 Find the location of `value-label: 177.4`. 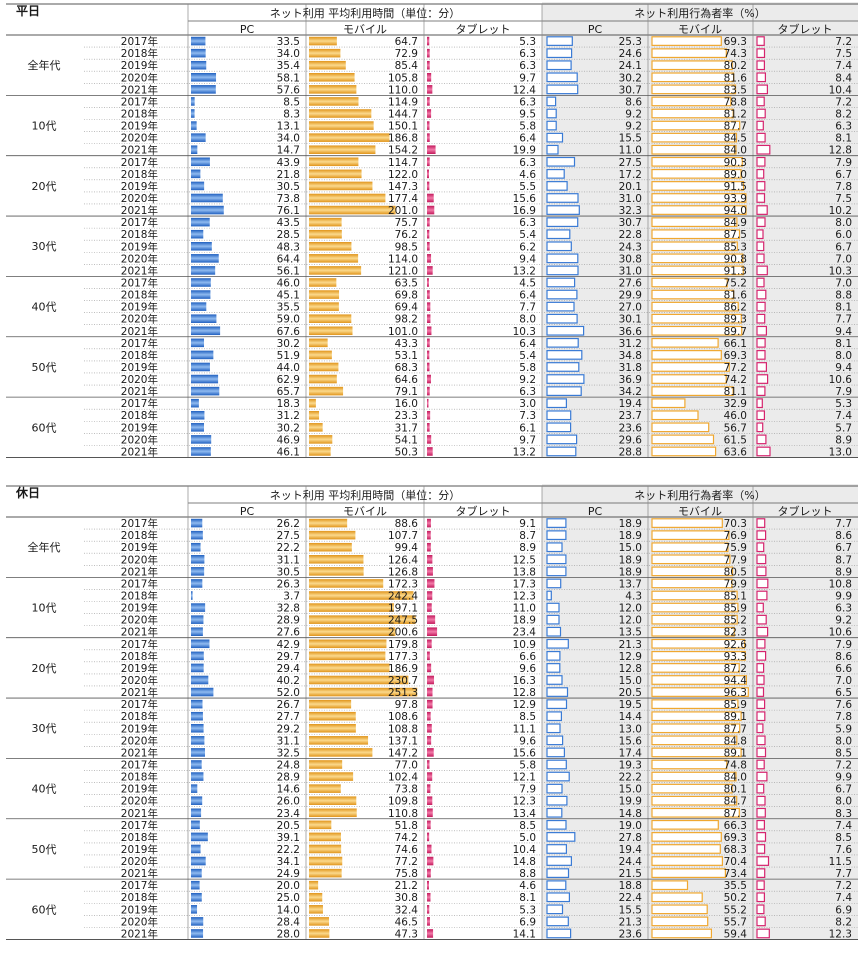

value-label: 177.4 is located at coordinates (403, 199).